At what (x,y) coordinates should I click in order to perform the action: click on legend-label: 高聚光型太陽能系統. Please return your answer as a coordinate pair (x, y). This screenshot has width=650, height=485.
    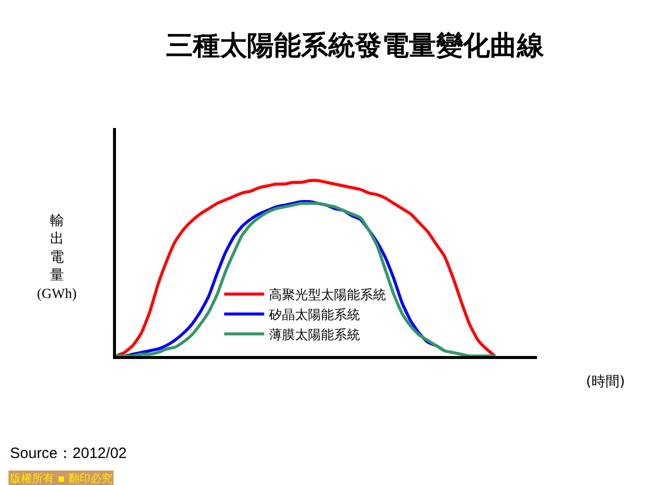
    Looking at the image, I should click on (327, 295).